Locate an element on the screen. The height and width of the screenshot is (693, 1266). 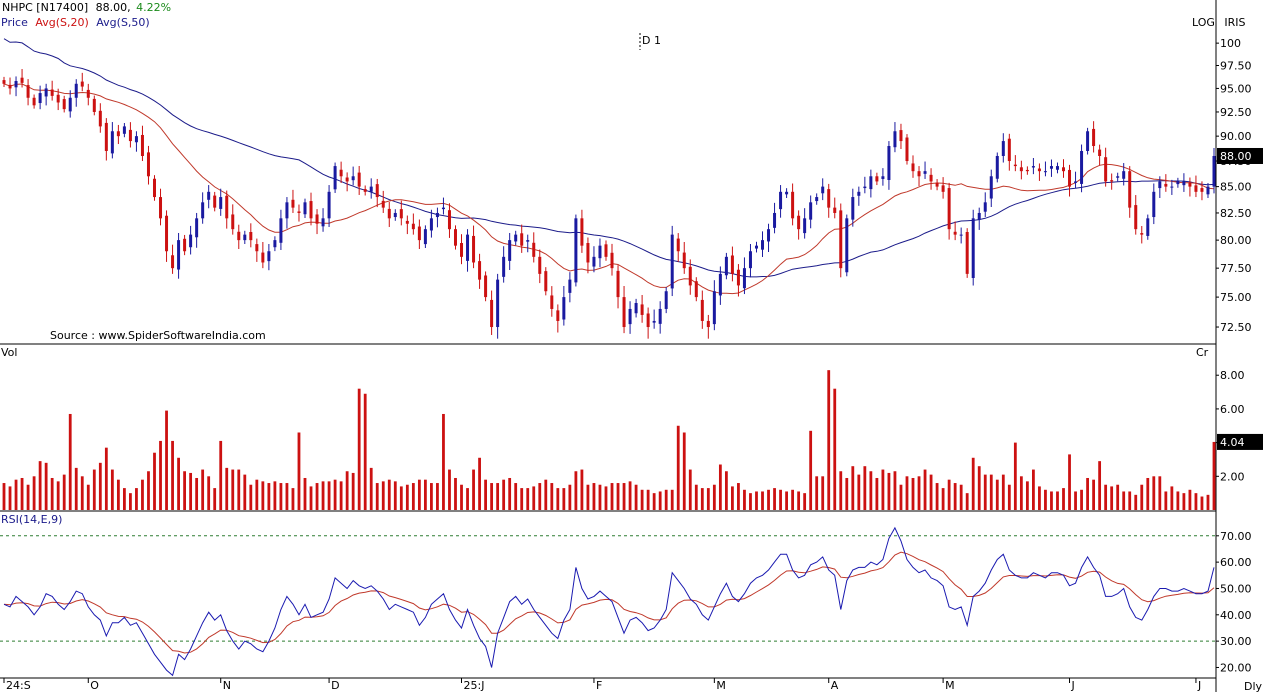
log-scale-label: LOG is located at coordinates (1203, 22).